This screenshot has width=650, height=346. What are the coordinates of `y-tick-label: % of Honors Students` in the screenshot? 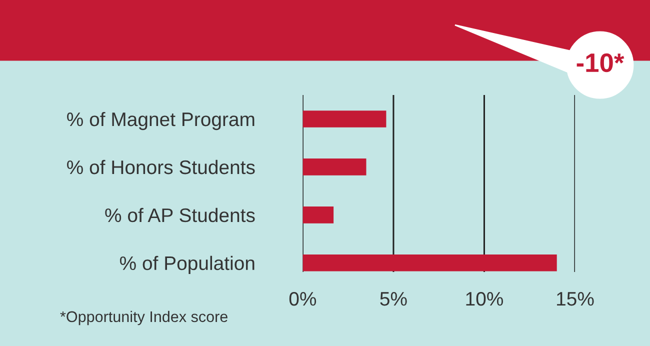 It's located at (161, 167).